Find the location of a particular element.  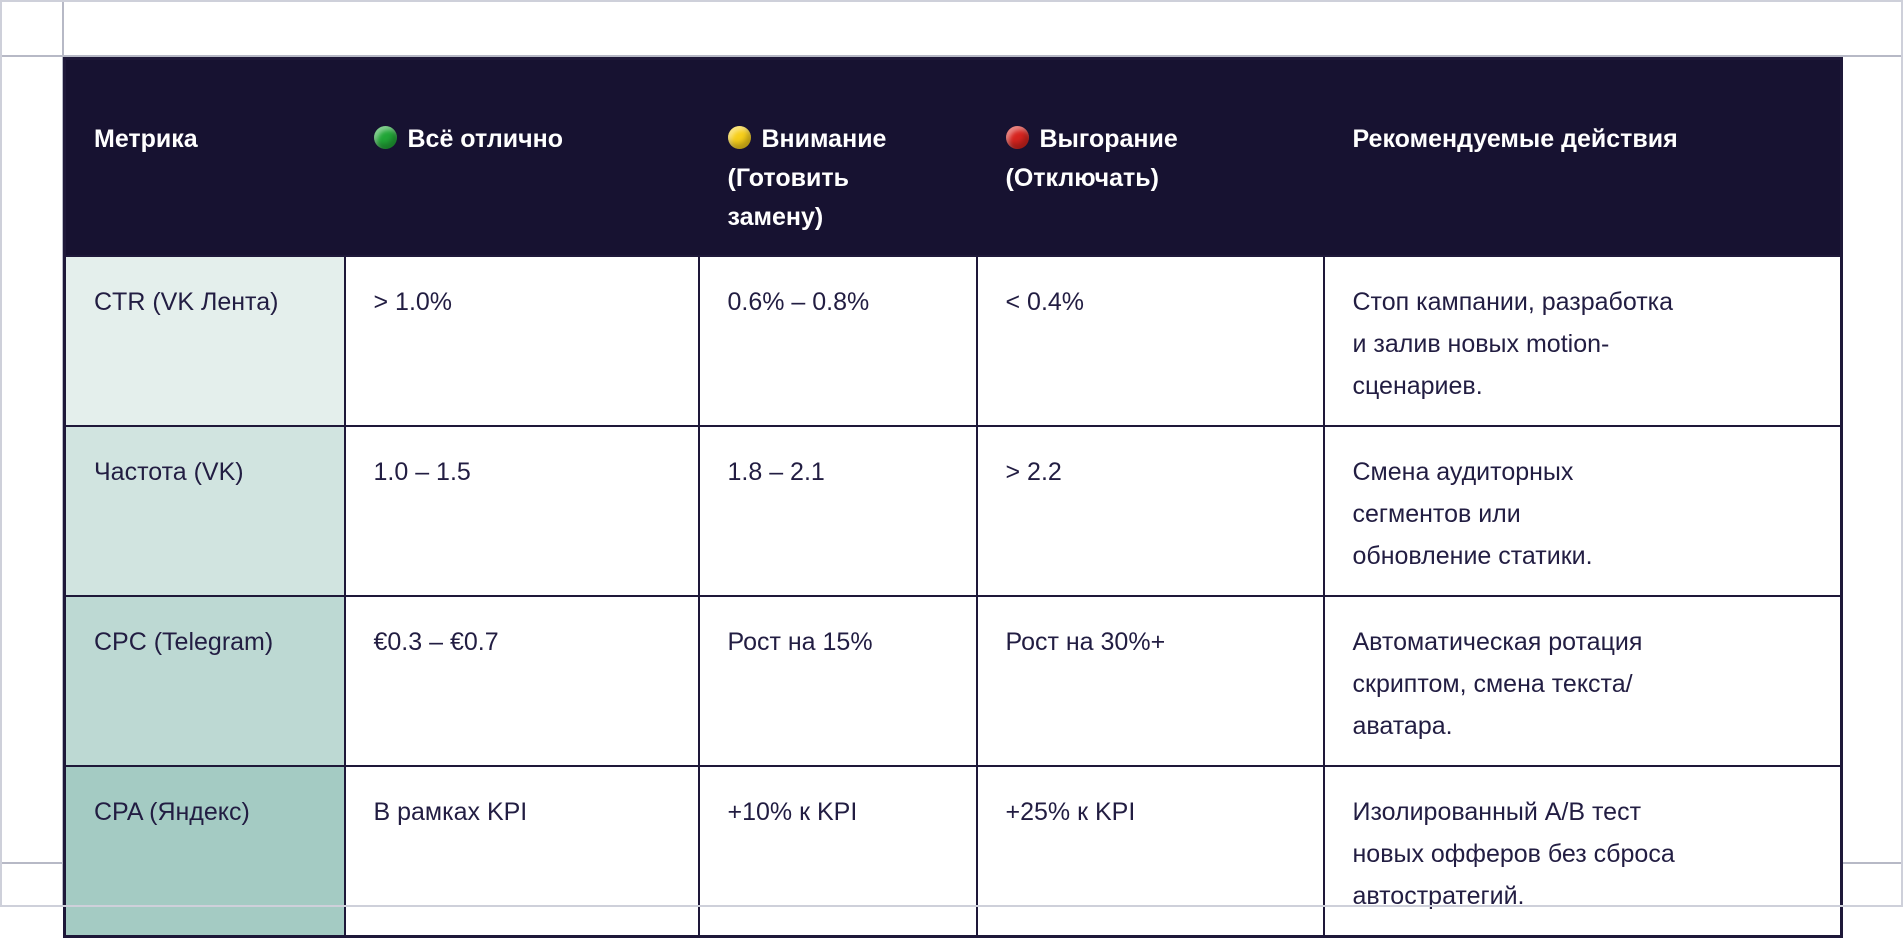

attention-value-cell: 1.8 – 2.1 is located at coordinates (837, 511).